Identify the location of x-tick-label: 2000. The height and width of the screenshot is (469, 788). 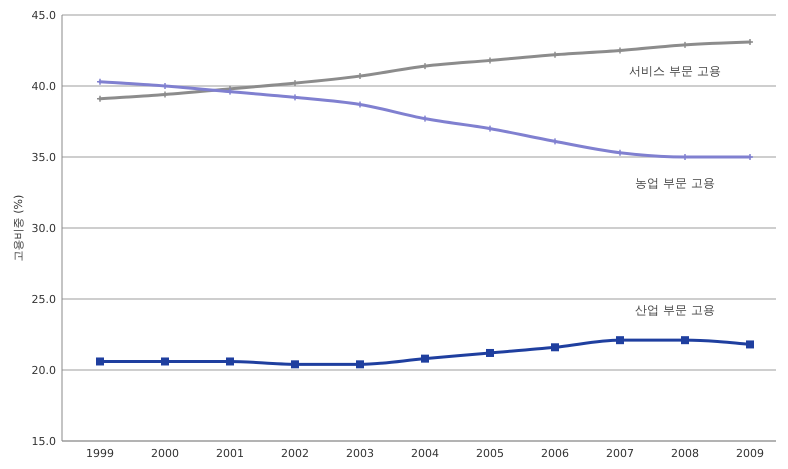
(165, 453).